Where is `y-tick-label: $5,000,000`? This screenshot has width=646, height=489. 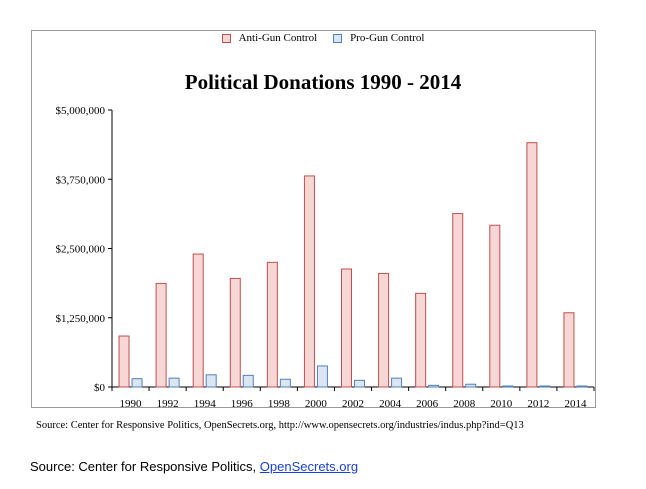
y-tick-label: $5,000,000 is located at coordinates (81, 111).